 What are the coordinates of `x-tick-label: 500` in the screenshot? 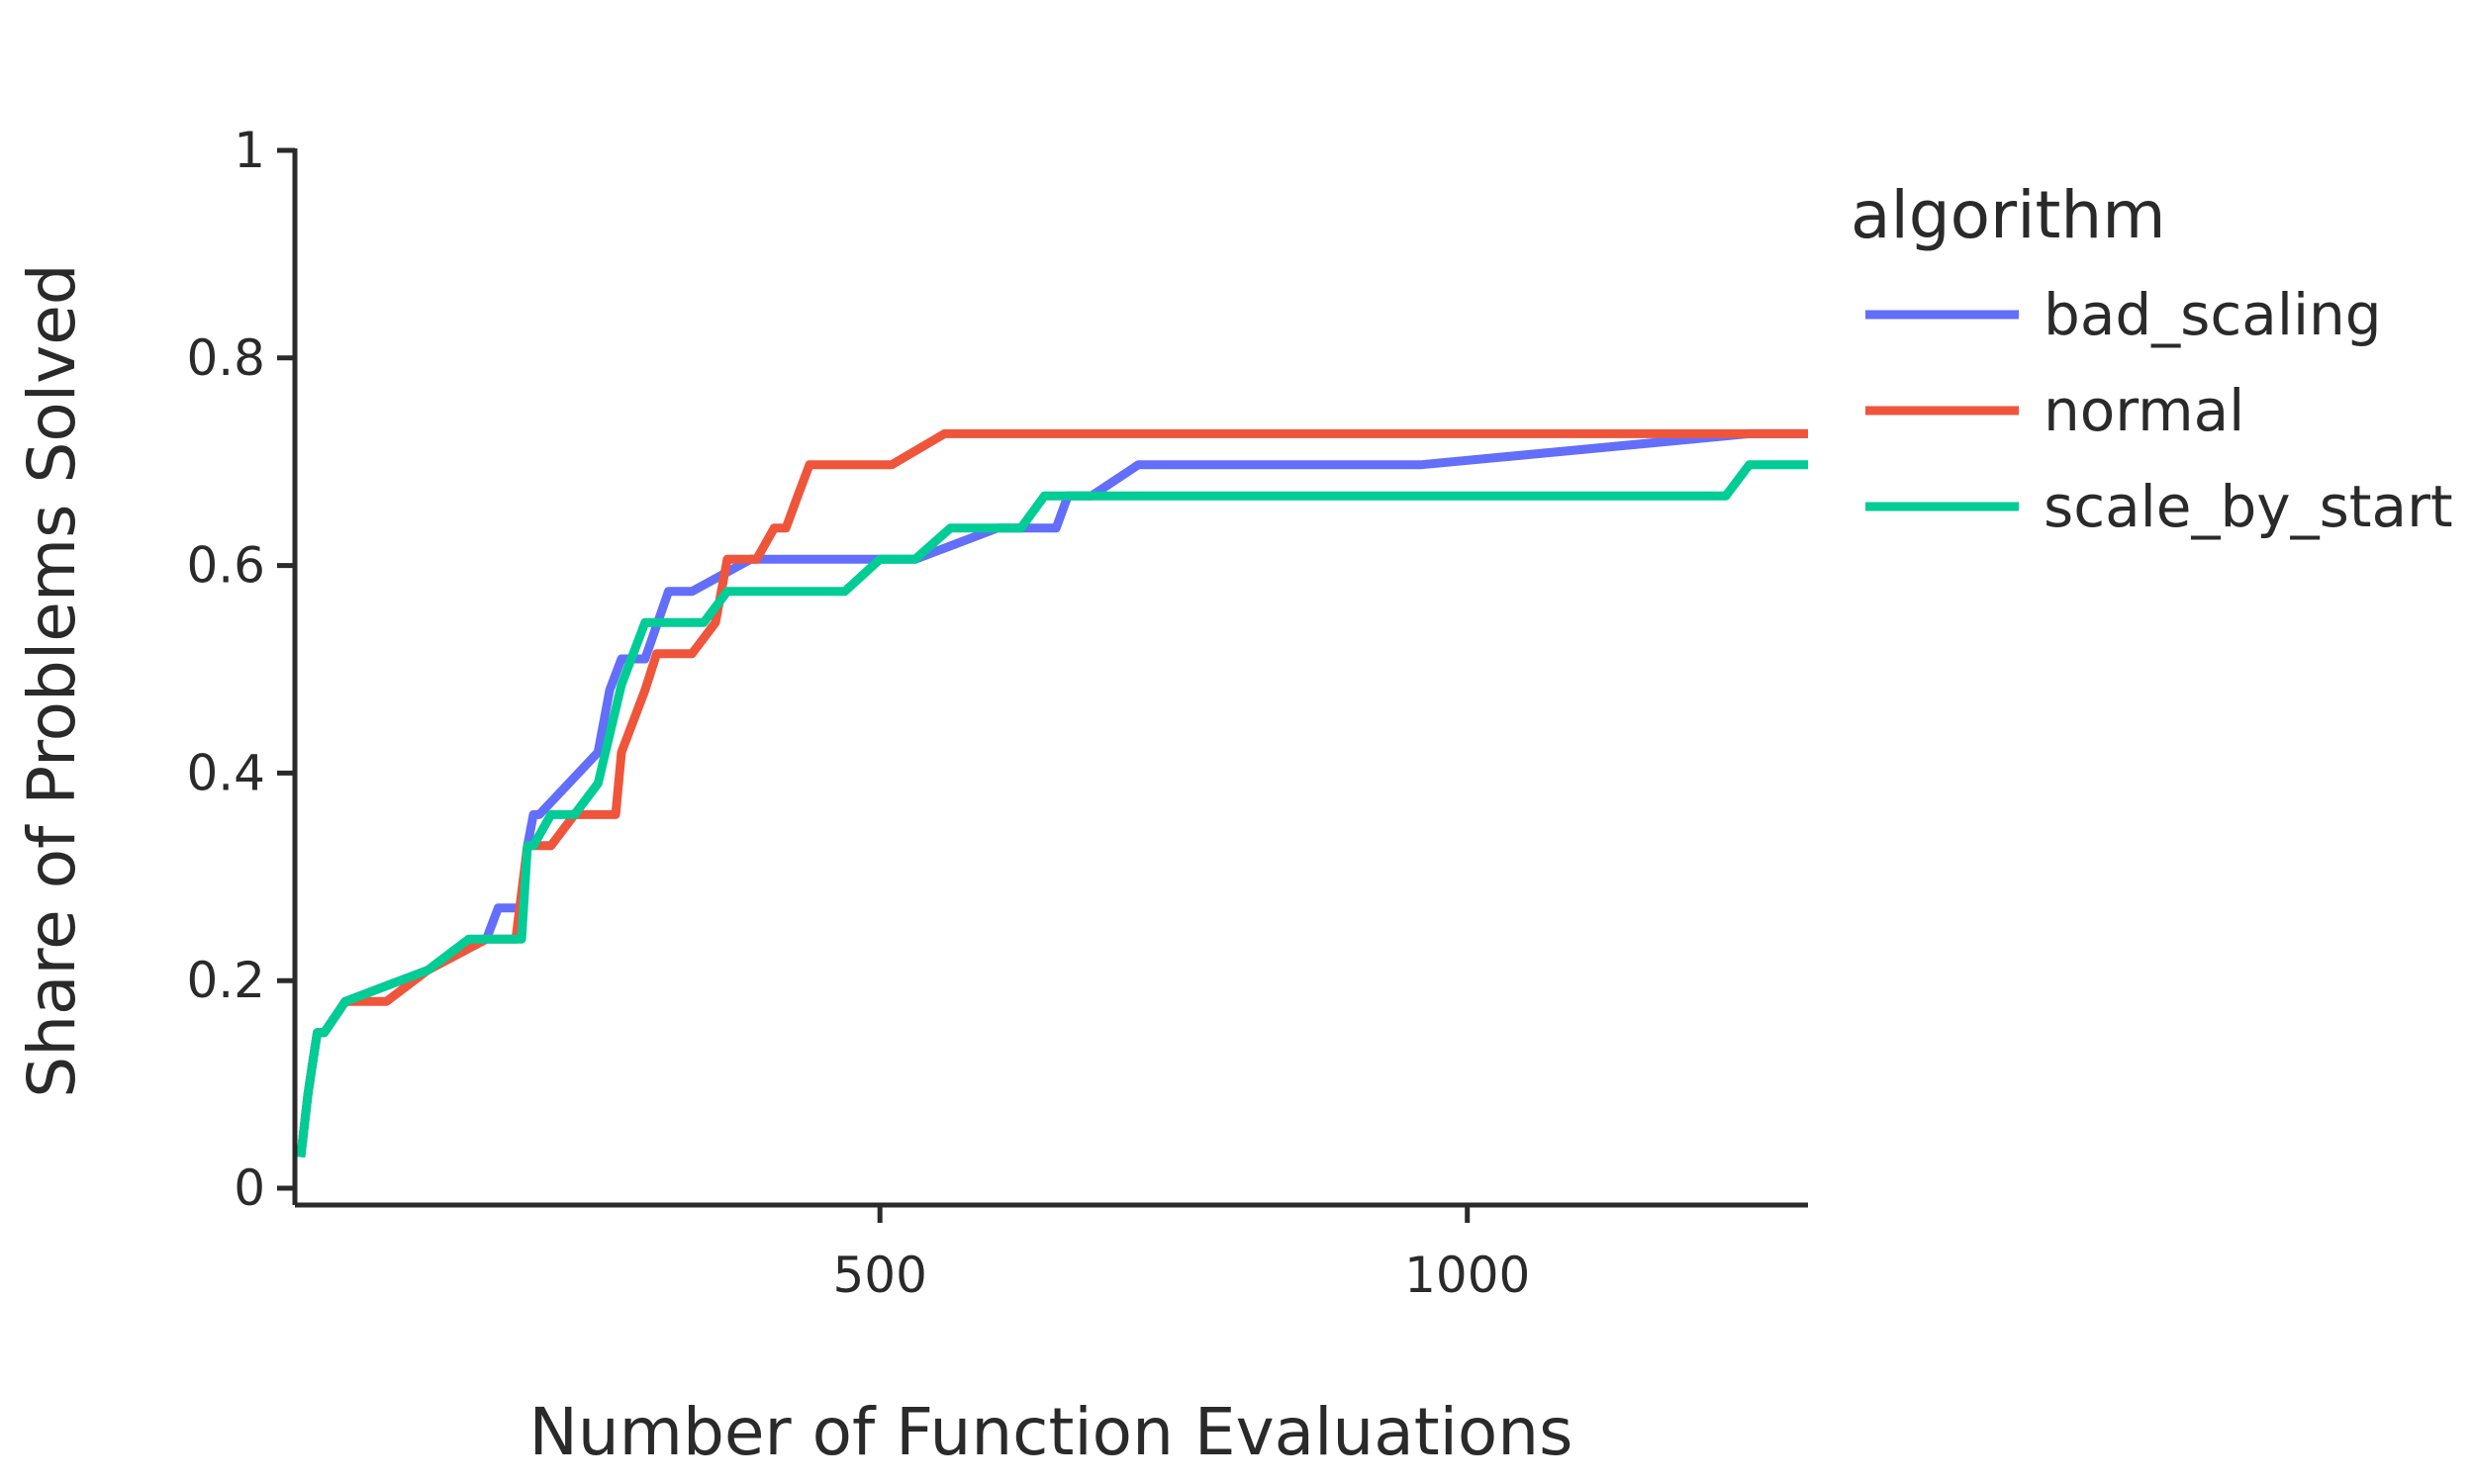 It's located at (879, 1275).